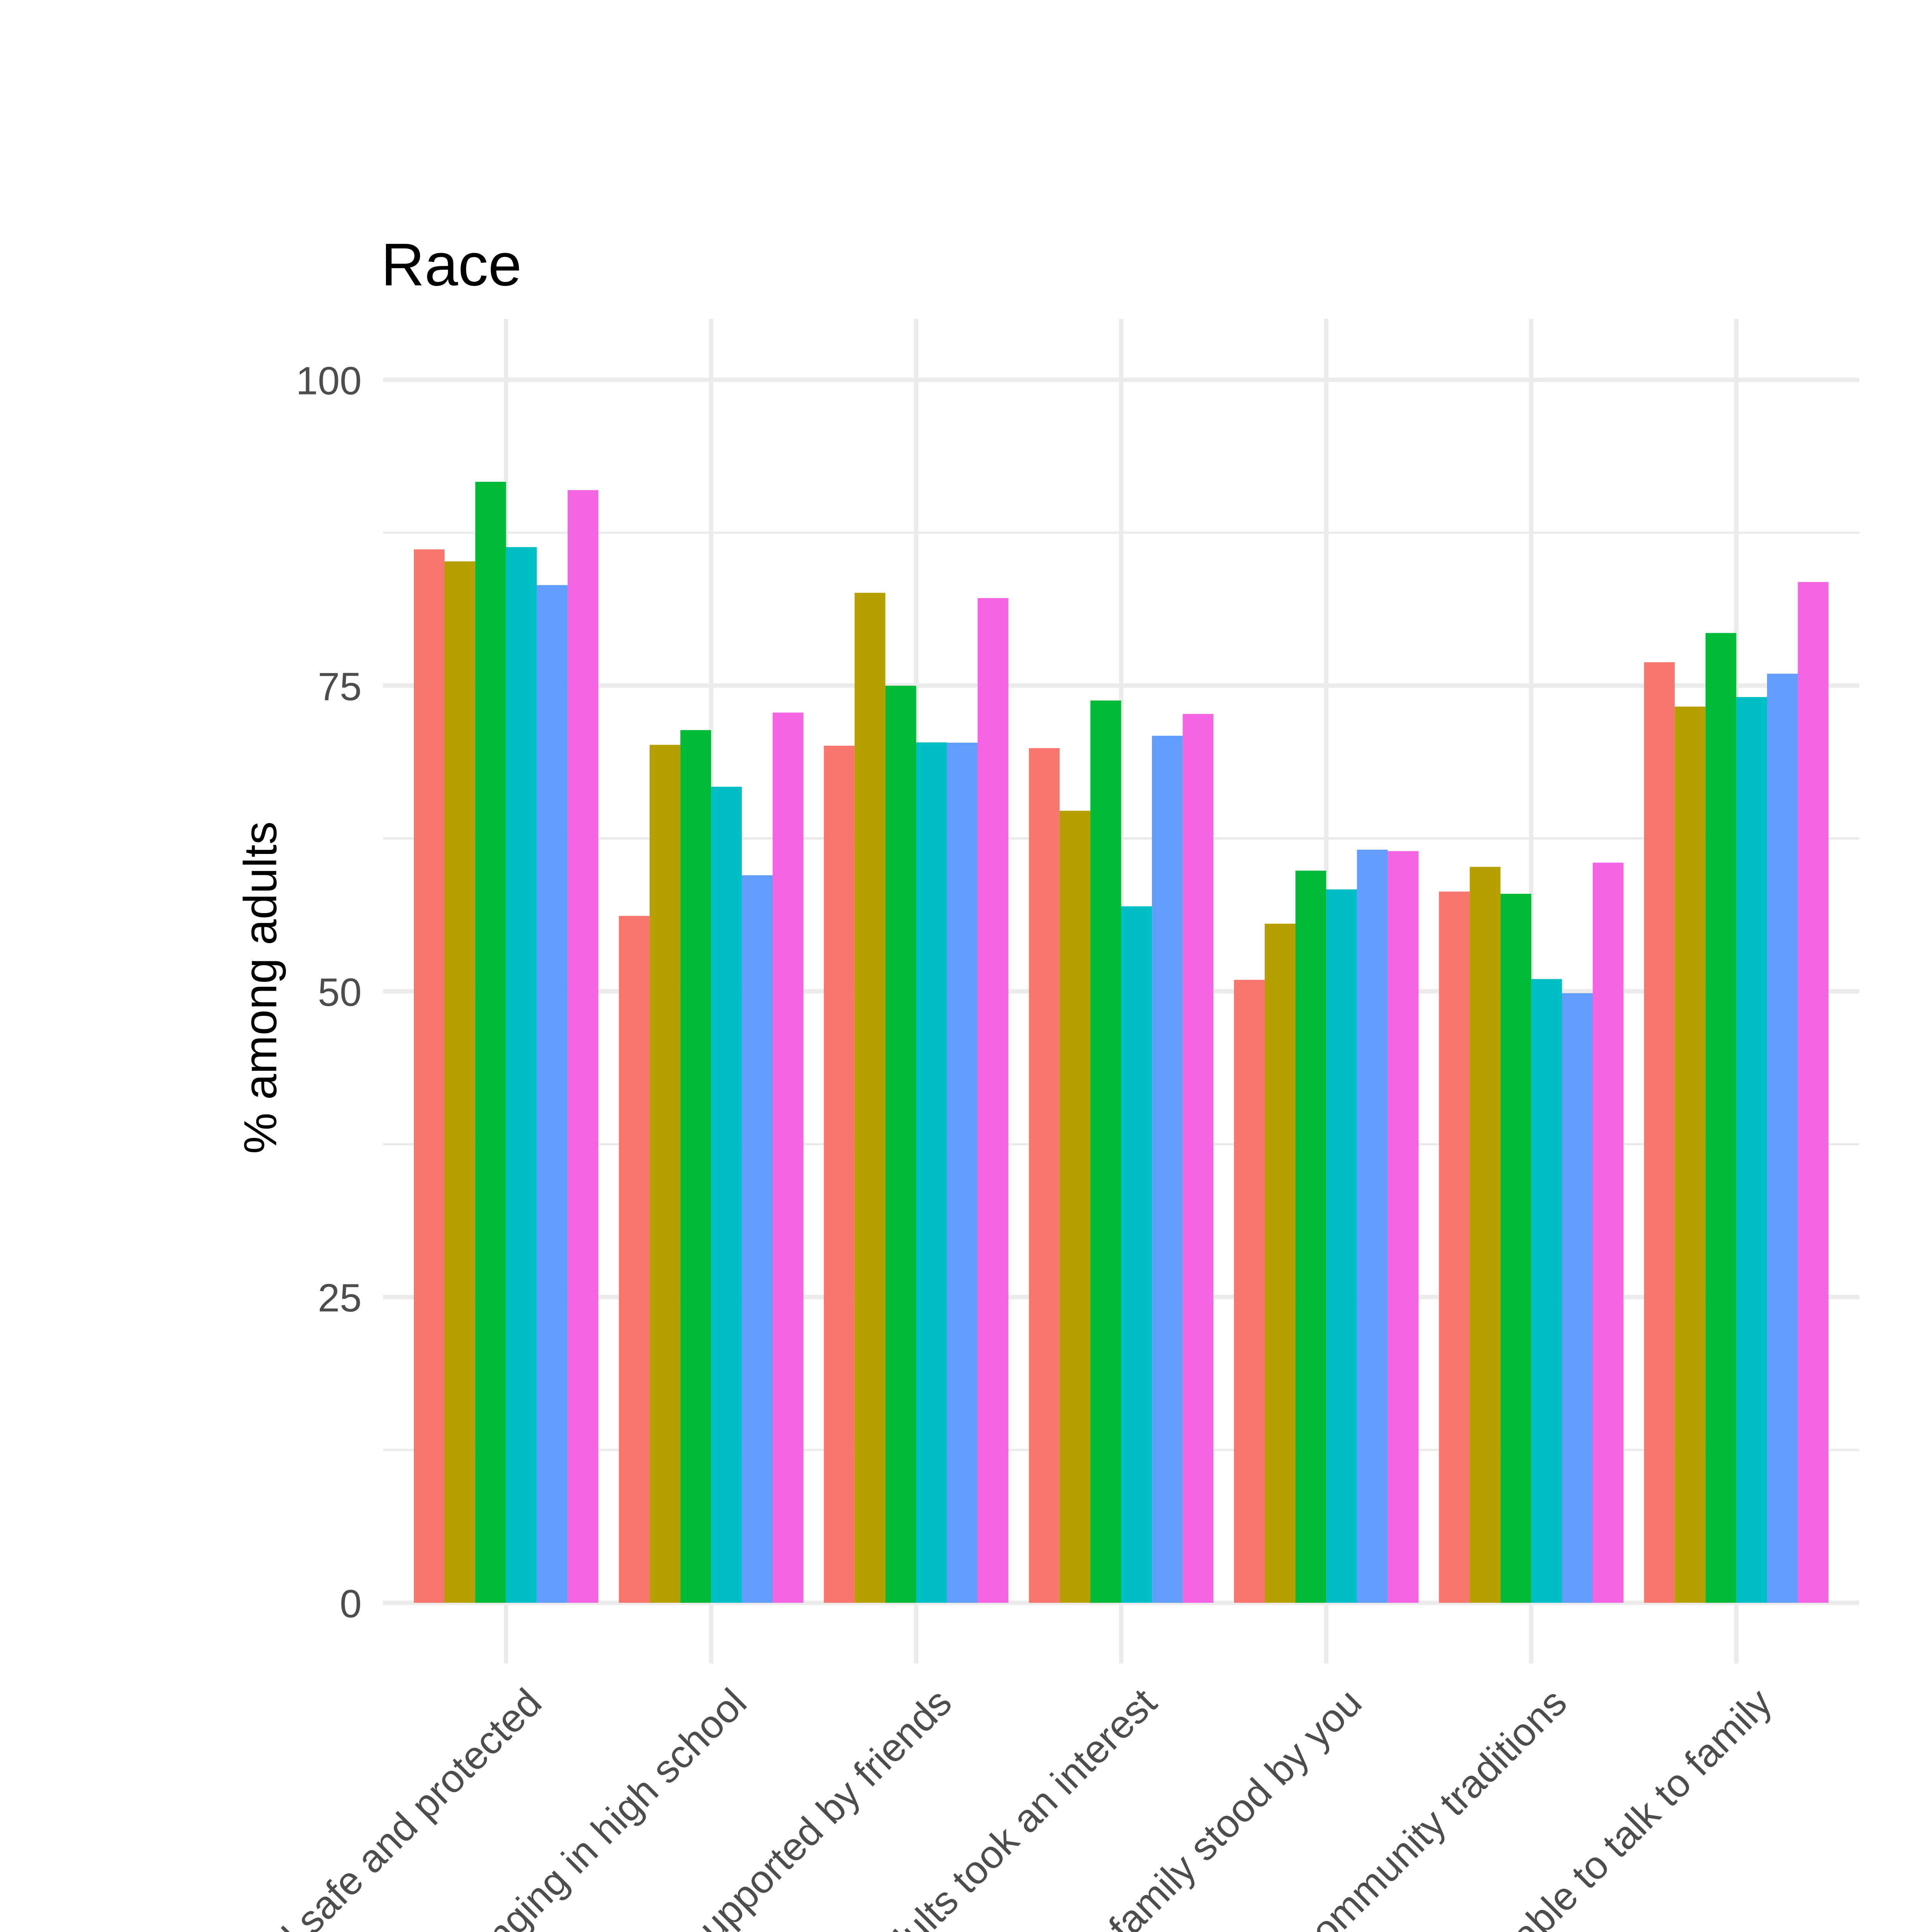 The height and width of the screenshot is (1932, 1932). I want to click on svg-text: 100, so click(329, 381).